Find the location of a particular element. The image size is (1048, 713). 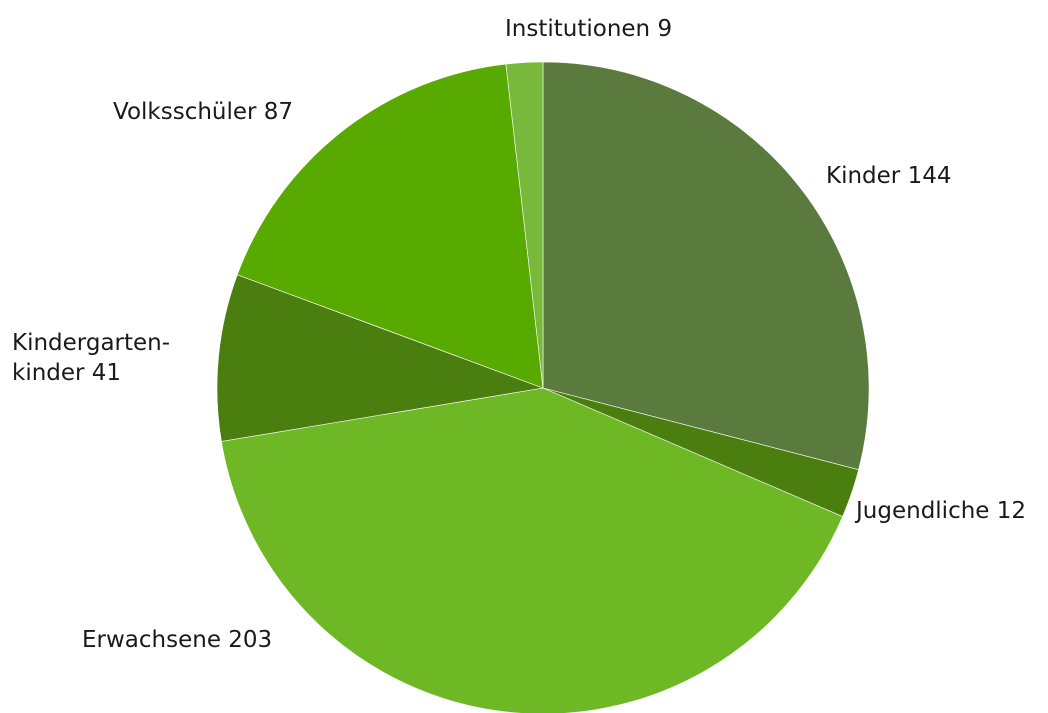

slice-label-line: Kinder 144 is located at coordinates (888, 176).